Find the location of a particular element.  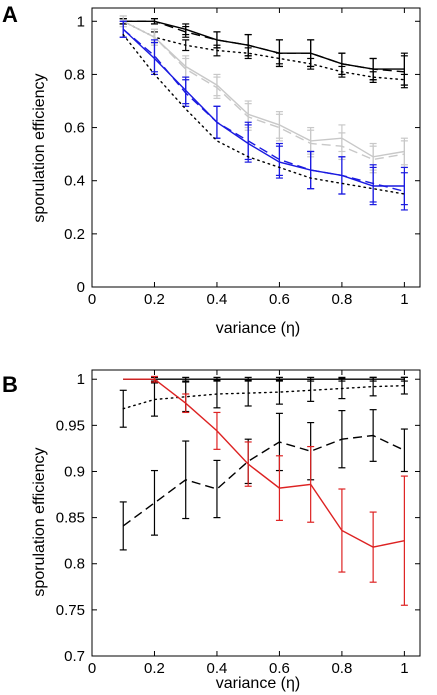

y-tick-label: 0.2 is located at coordinates (74, 234).